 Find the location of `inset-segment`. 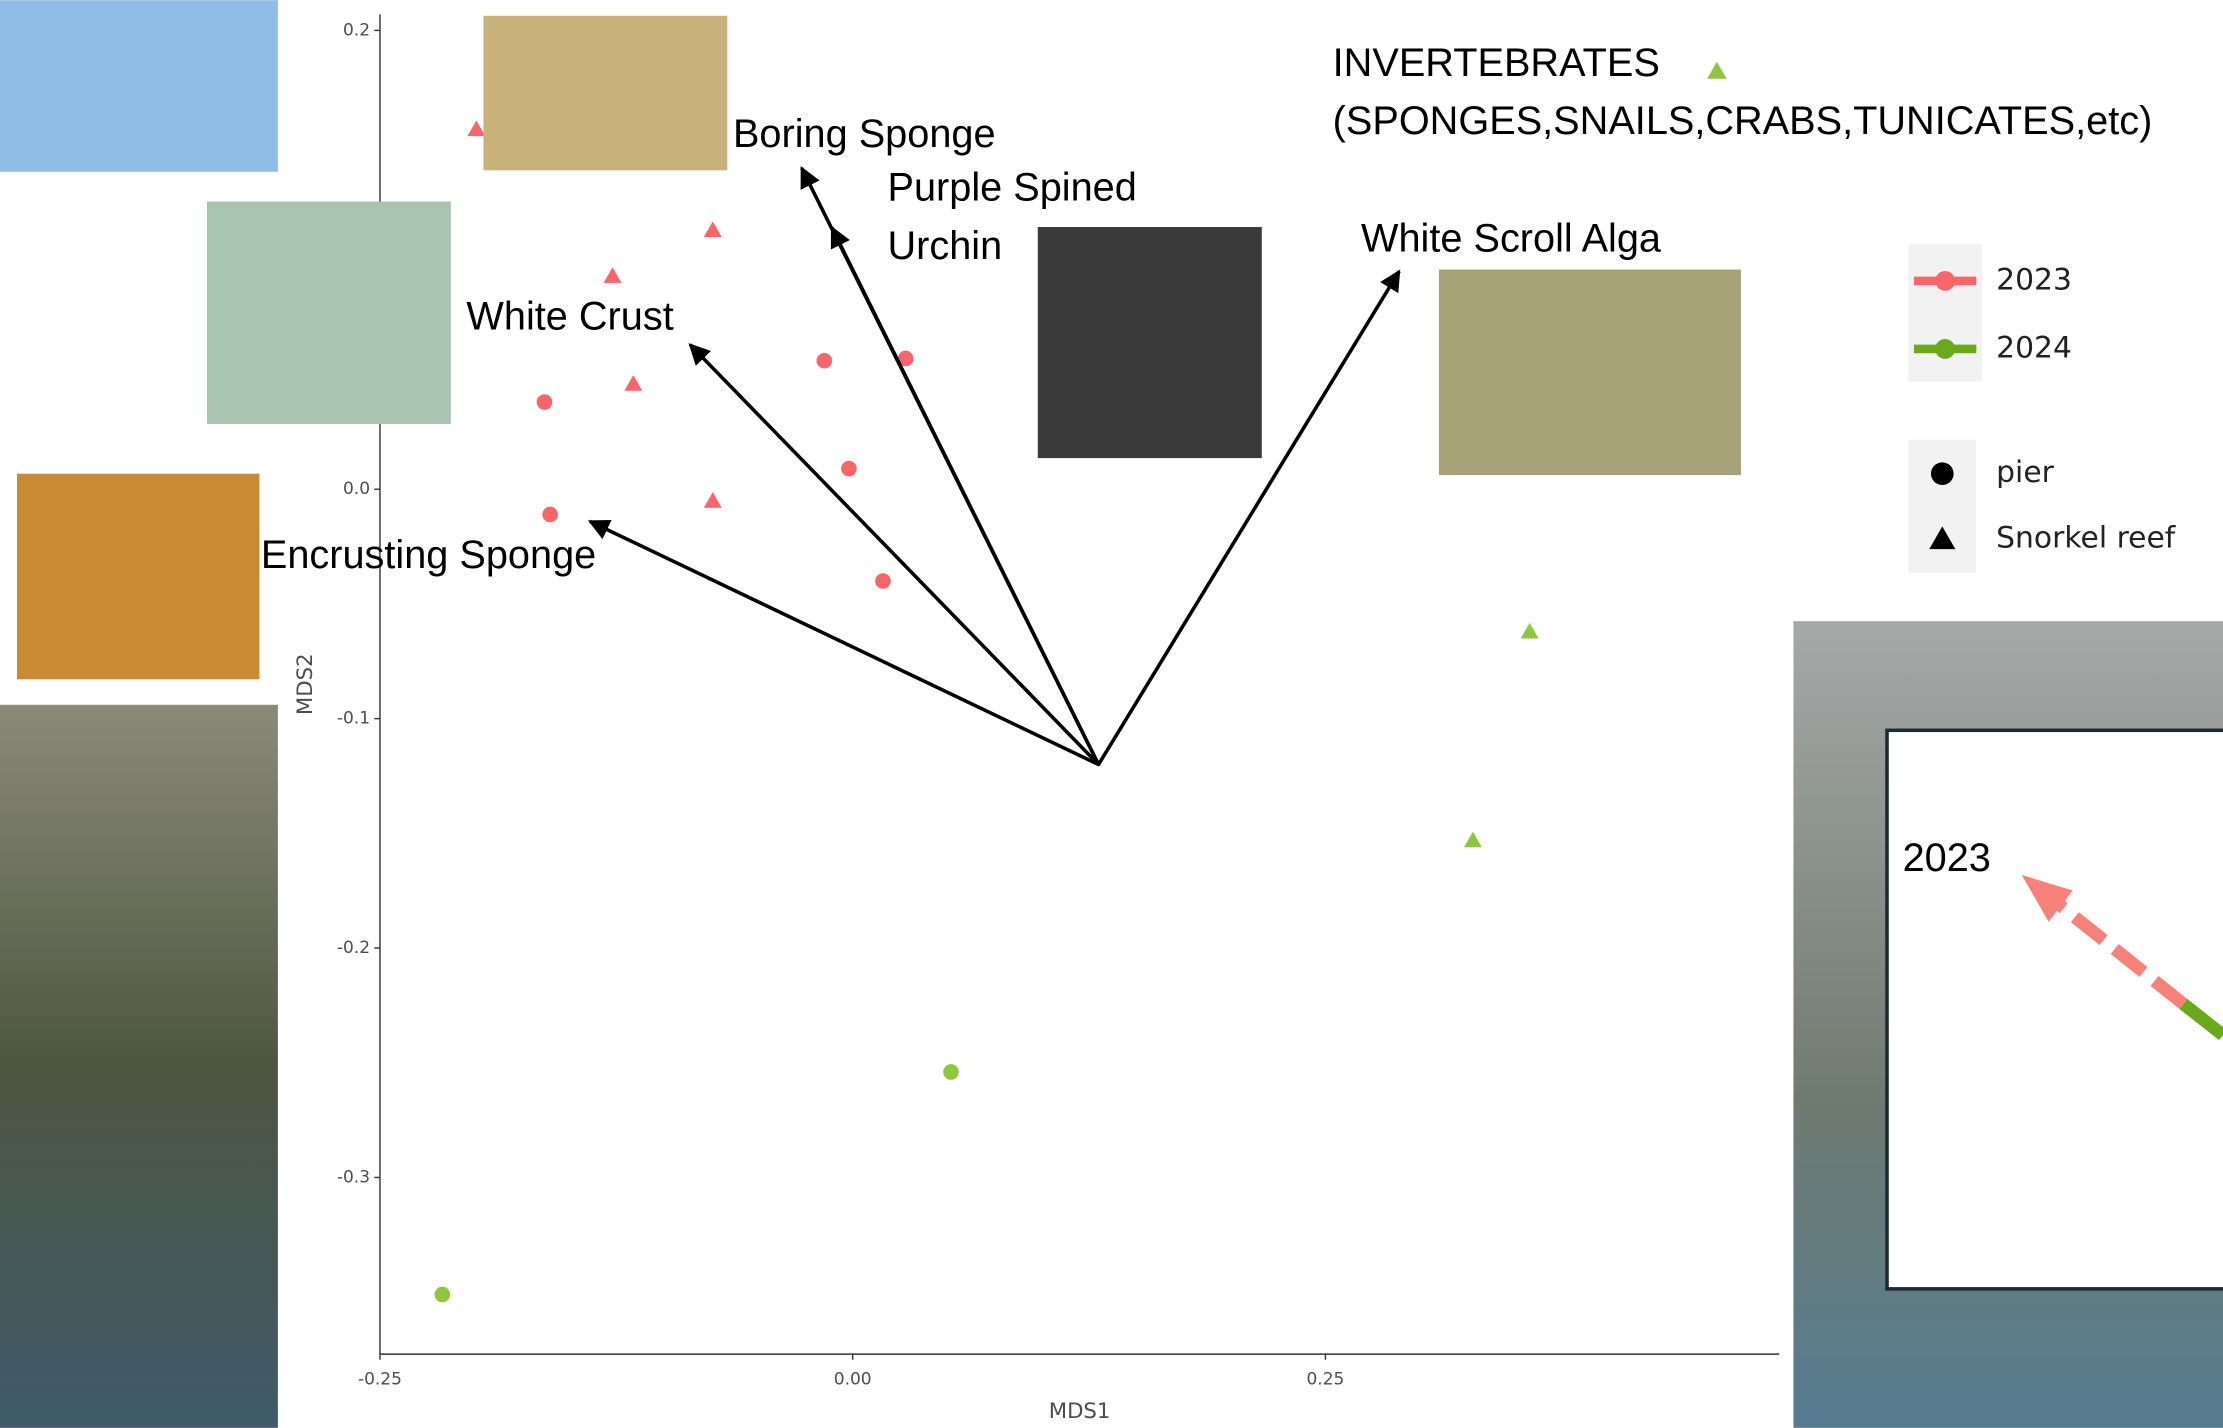

inset-segment is located at coordinates (2201, 1019).